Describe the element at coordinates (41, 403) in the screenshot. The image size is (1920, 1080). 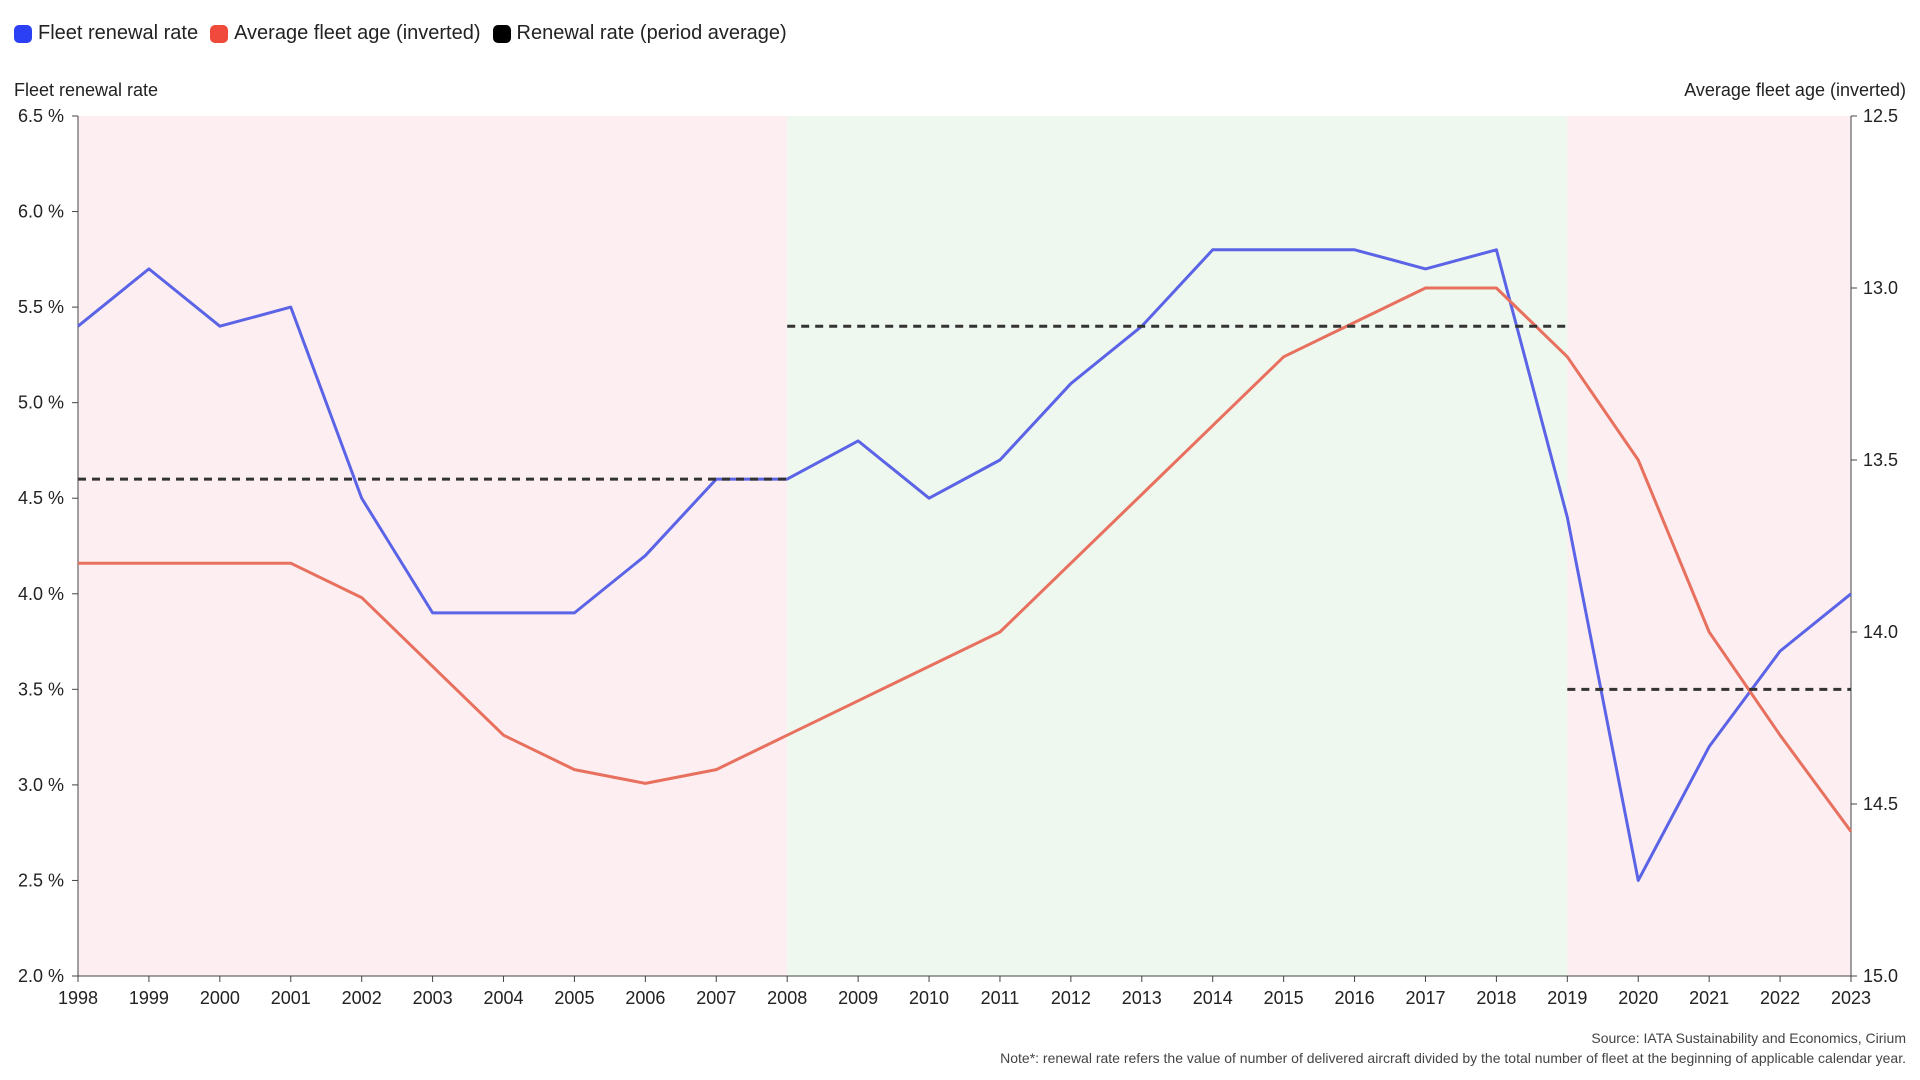
I see `left-tick-label: 5.0 %` at that location.